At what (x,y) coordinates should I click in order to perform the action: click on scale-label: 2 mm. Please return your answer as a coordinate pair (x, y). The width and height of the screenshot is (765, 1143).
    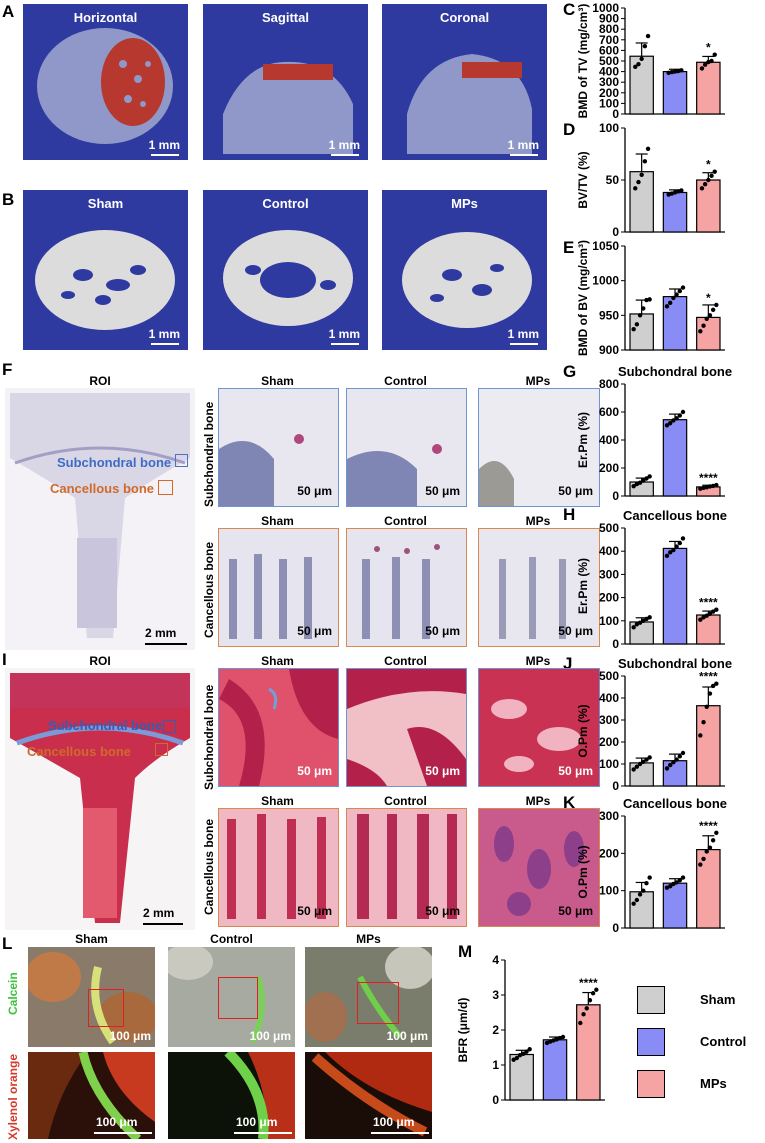
    Looking at the image, I should click on (161, 633).